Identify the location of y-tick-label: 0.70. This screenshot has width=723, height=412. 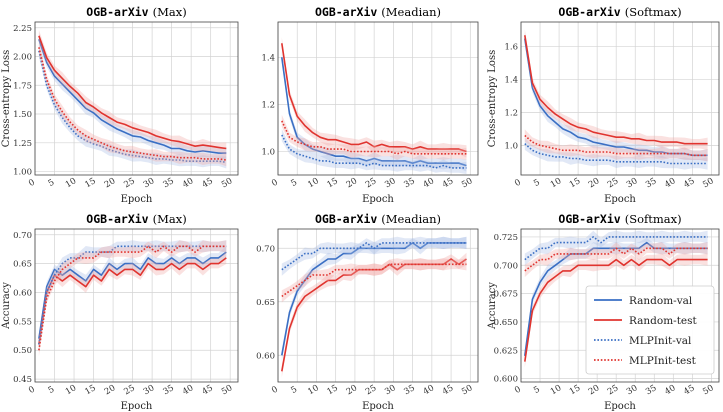
(265, 249).